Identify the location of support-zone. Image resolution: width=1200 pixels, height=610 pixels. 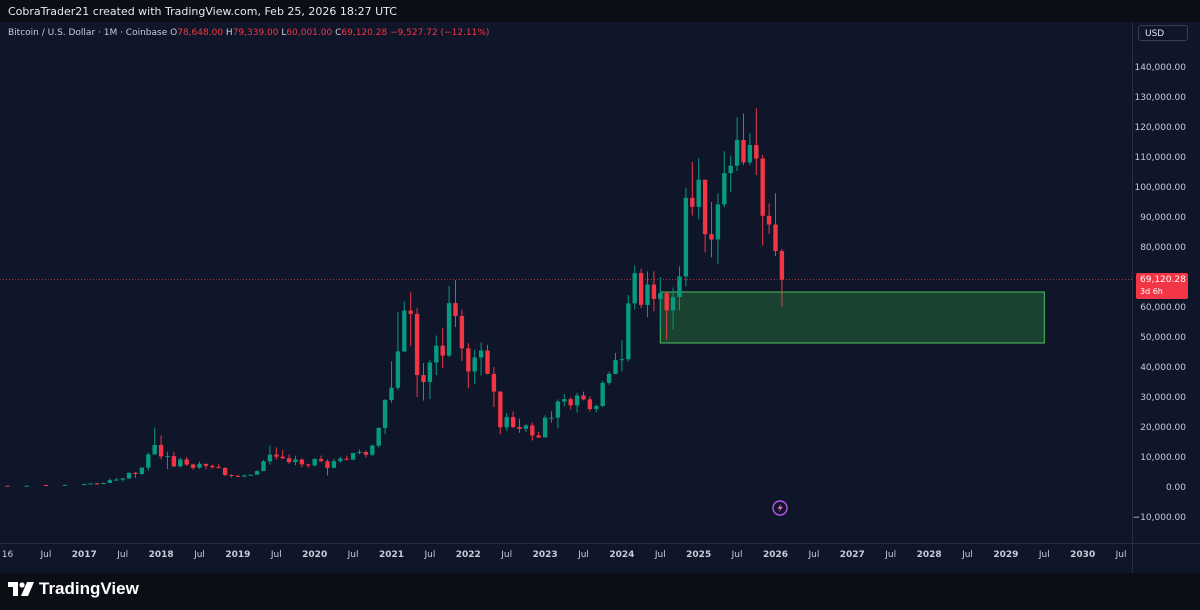
(852, 317).